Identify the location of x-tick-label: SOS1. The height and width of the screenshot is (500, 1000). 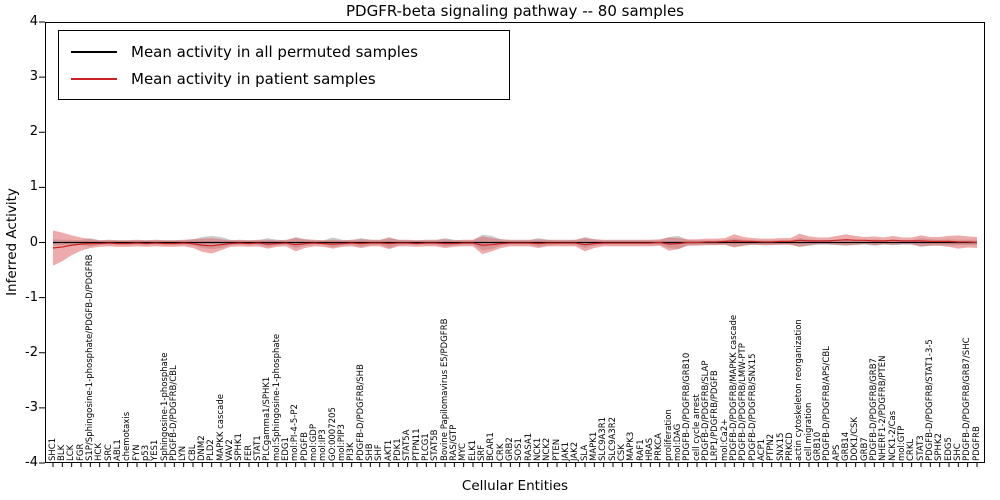
(519, 449).